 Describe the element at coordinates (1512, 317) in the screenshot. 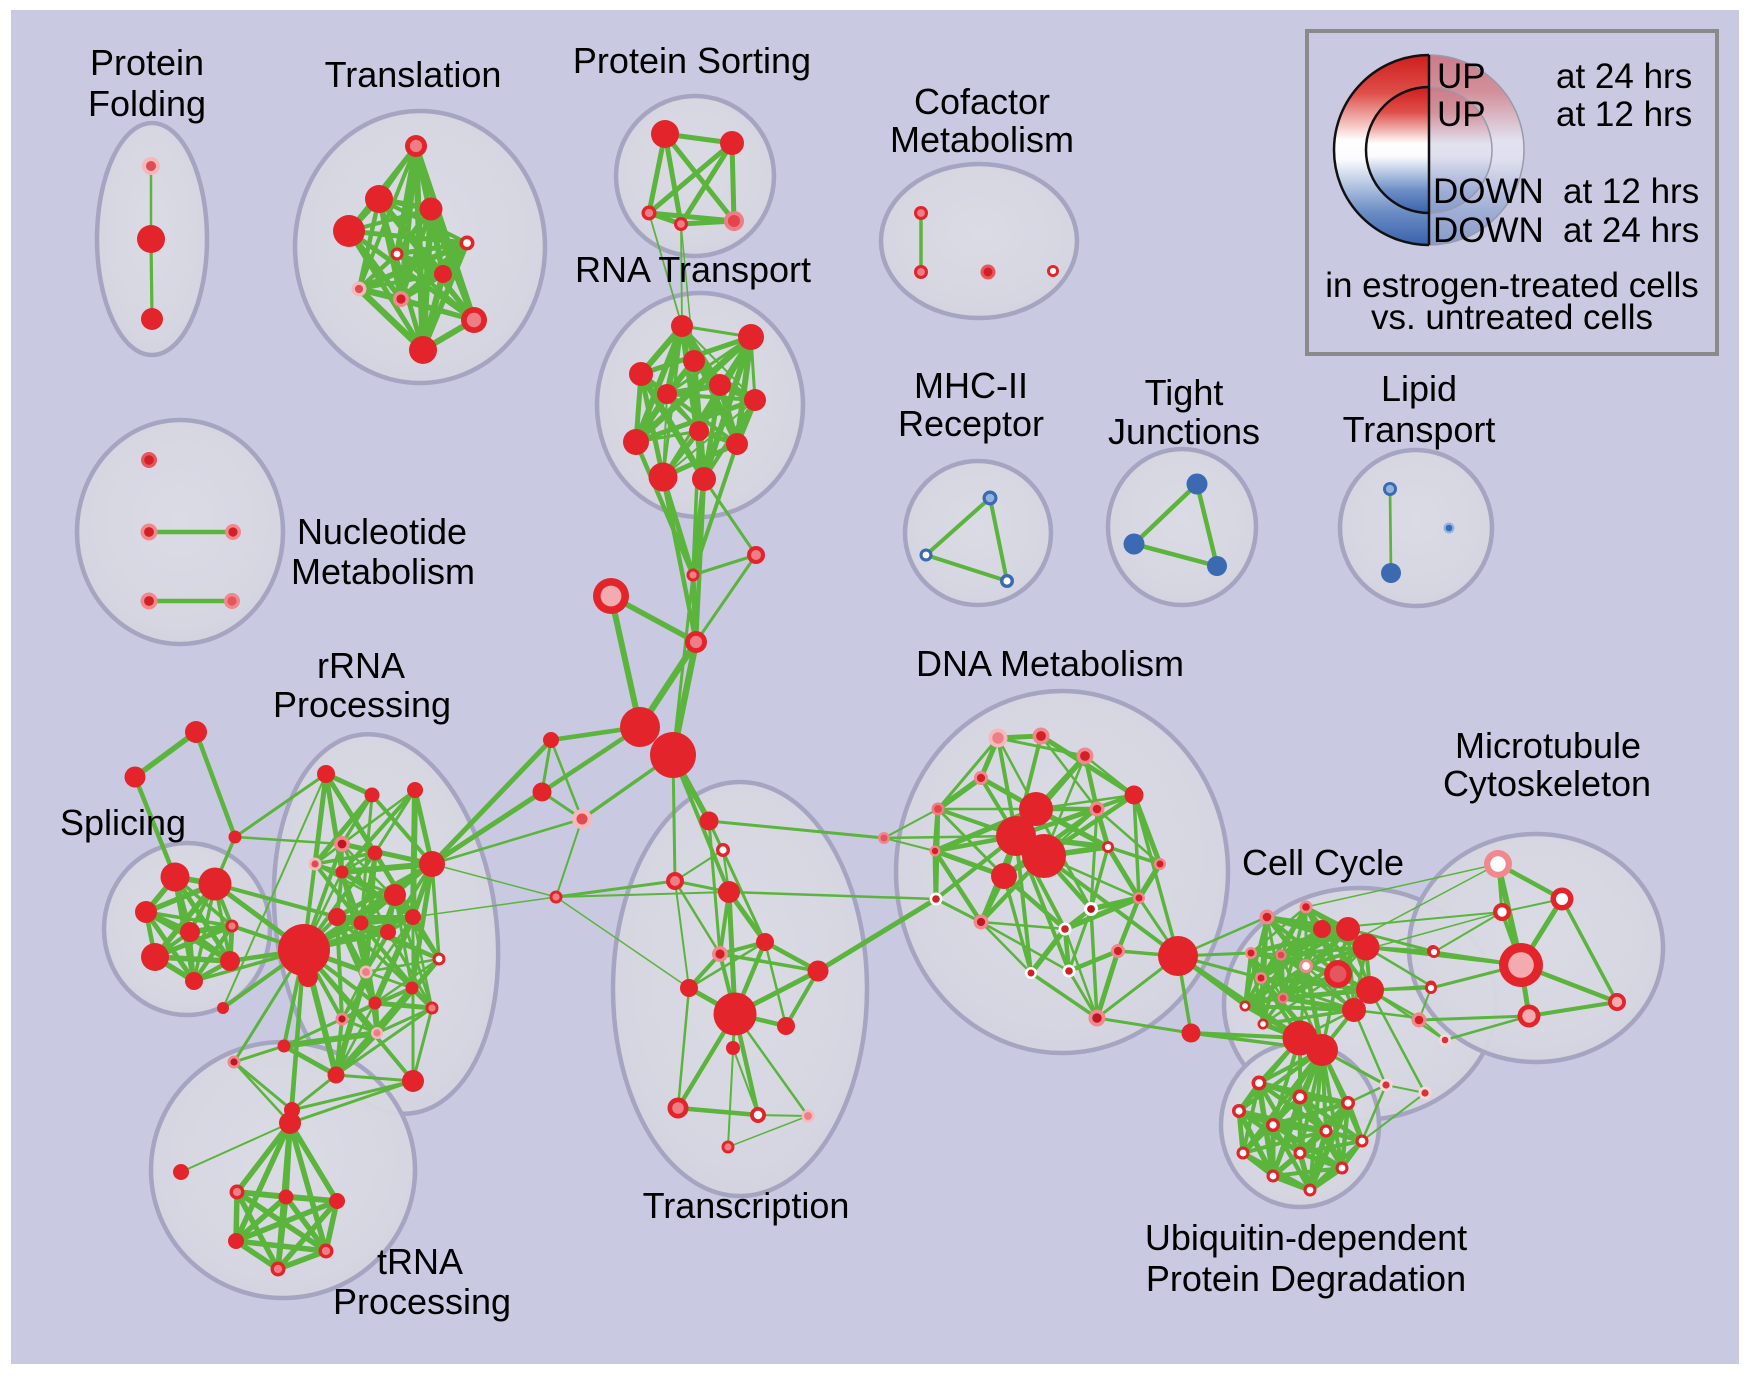

I see `svg-text: vs. untreated cells` at that location.